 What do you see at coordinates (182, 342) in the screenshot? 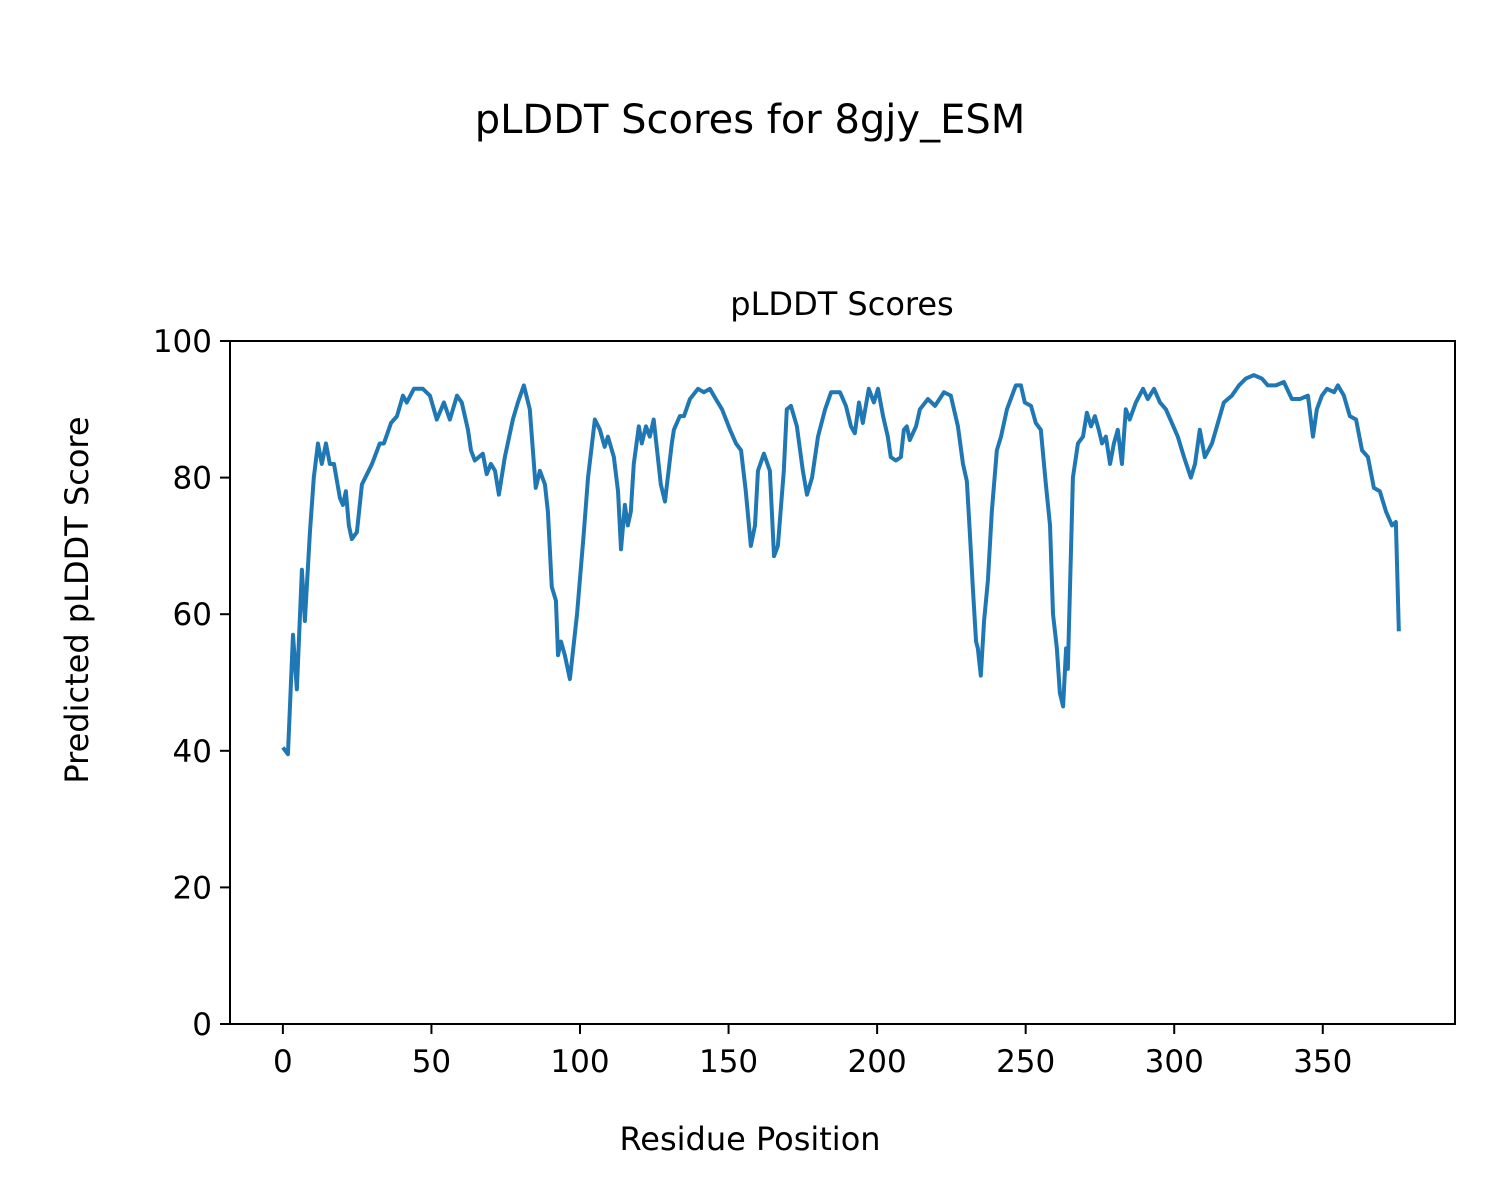
I see `y-tick-label: 100` at bounding box center [182, 342].